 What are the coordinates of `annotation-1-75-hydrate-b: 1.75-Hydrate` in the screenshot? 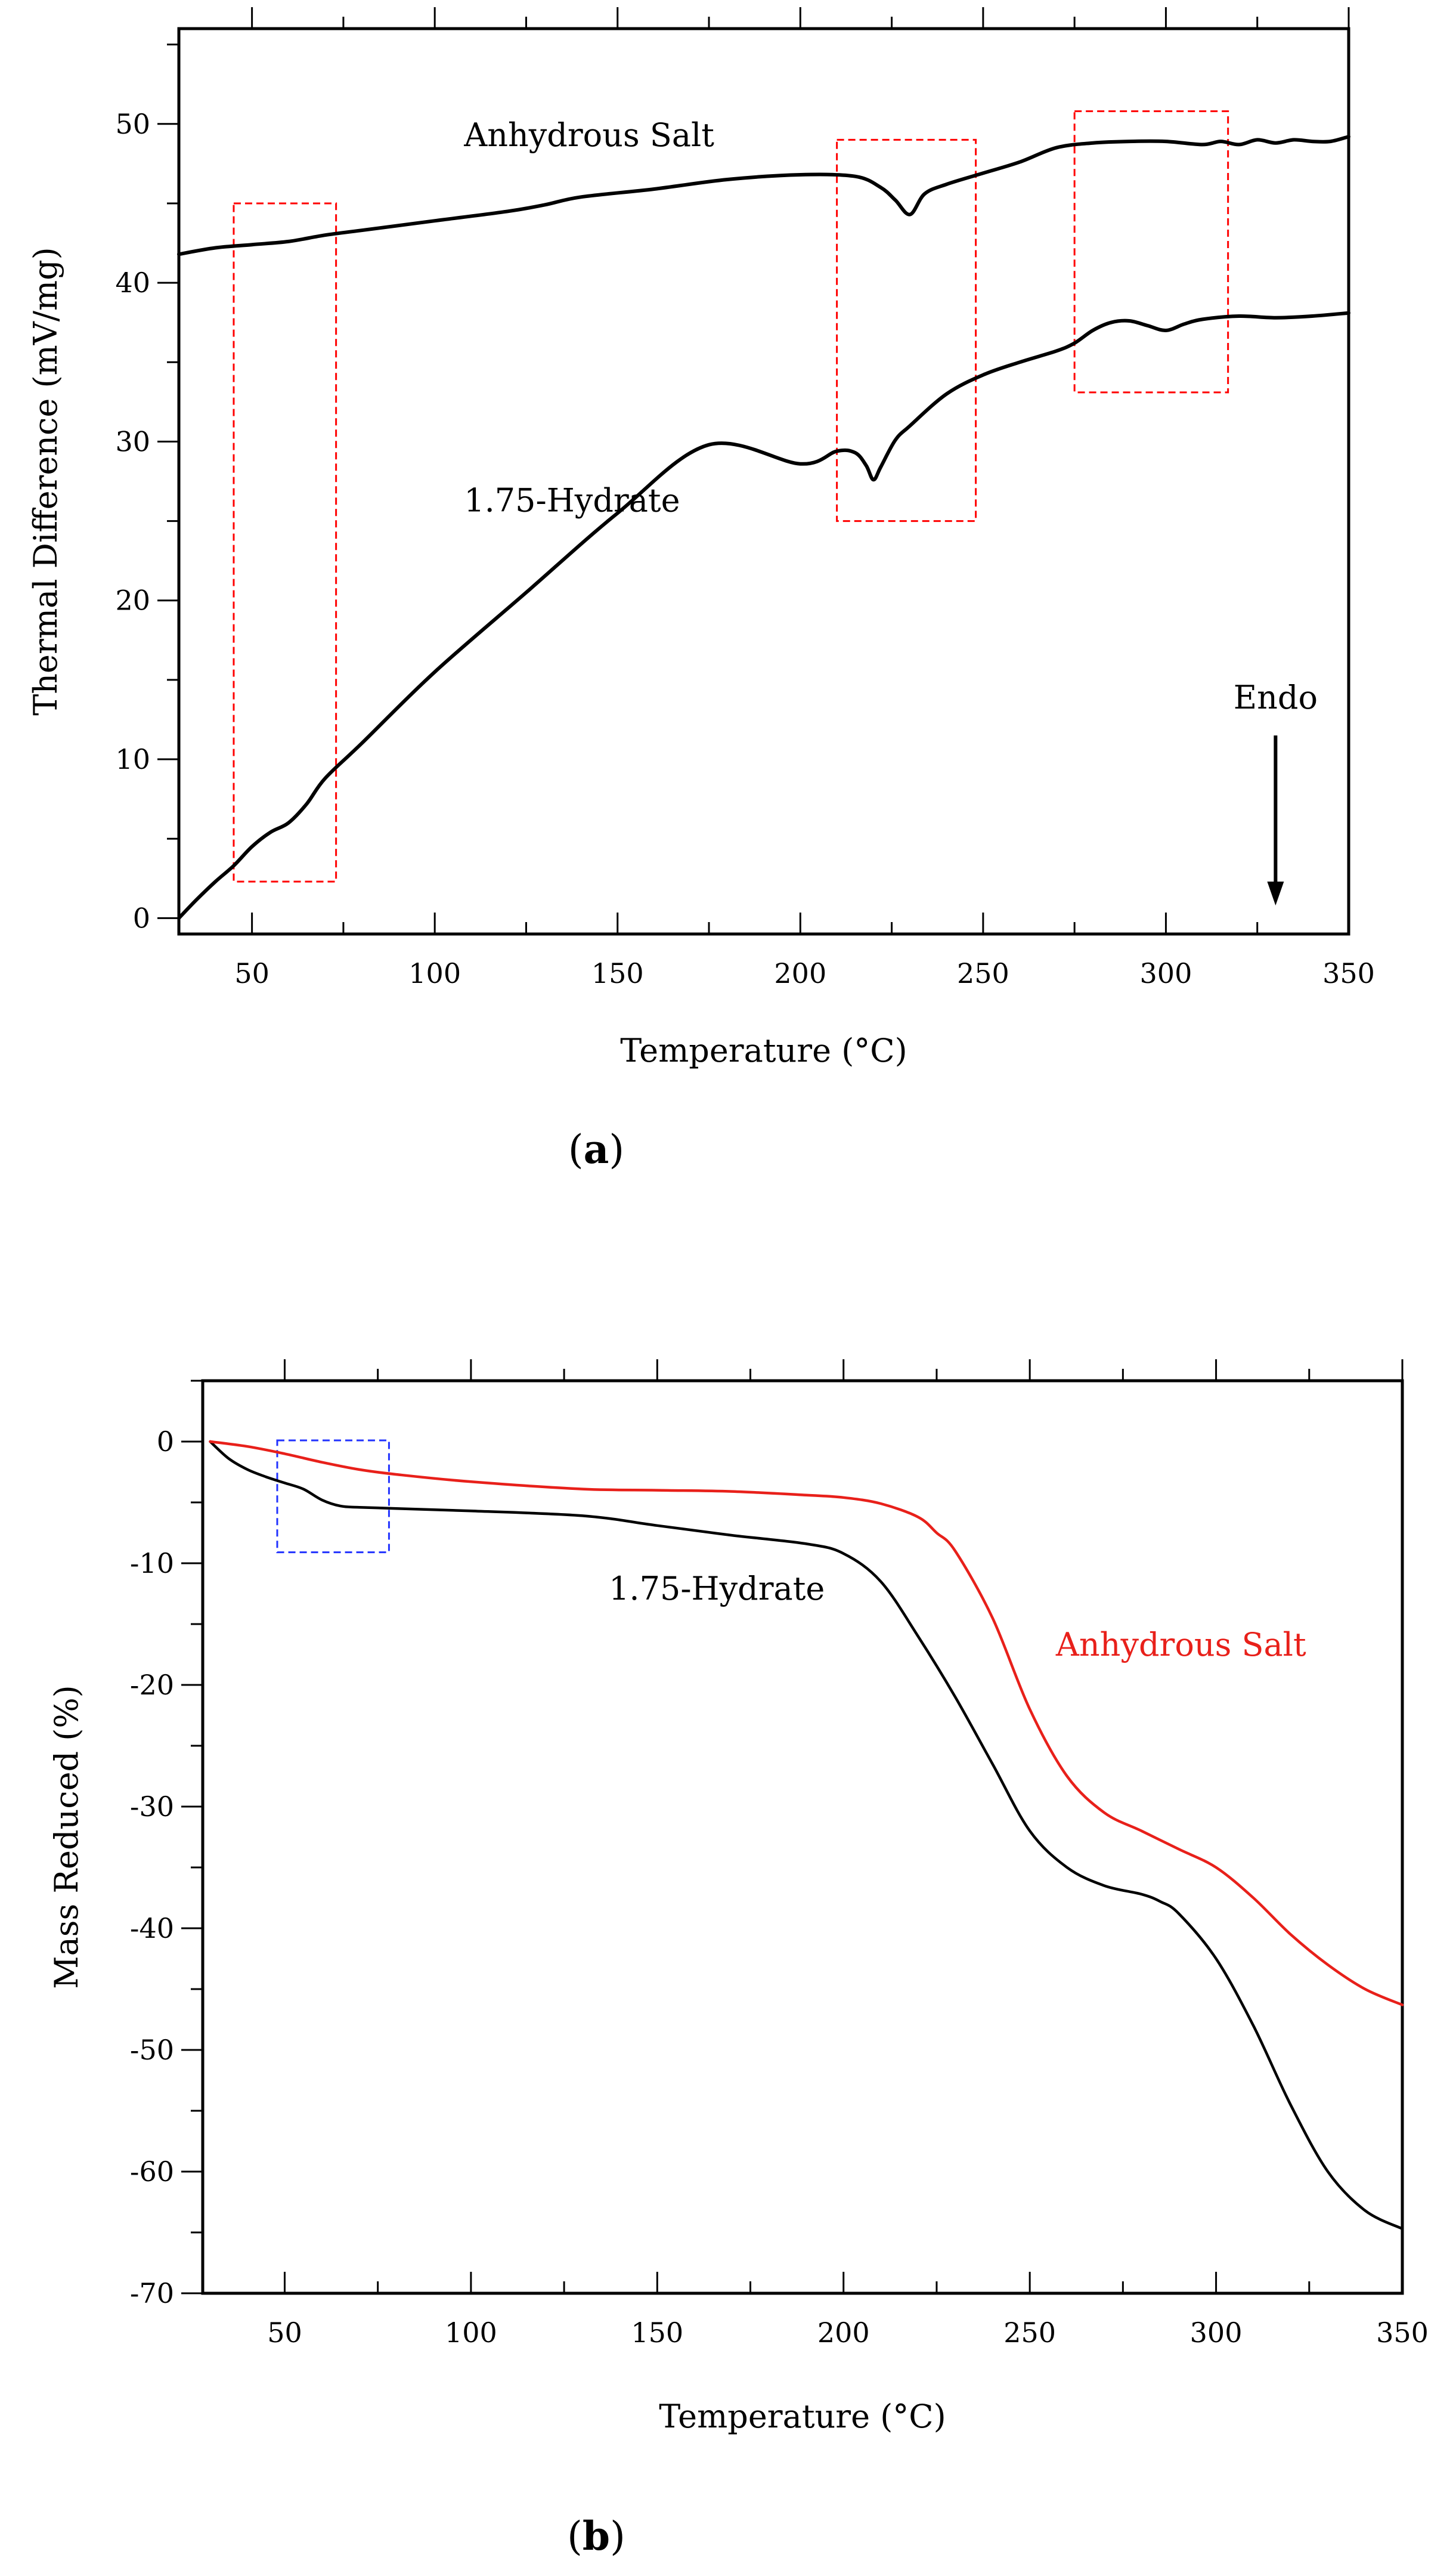 It's located at (717, 1588).